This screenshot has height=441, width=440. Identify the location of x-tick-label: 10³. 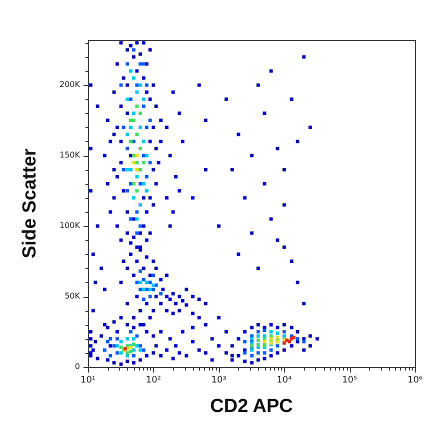
(219, 381).